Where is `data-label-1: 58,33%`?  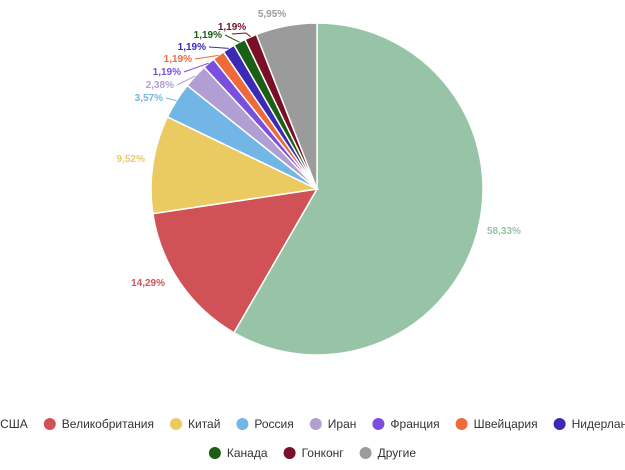
data-label-1: 58,33% is located at coordinates (504, 231).